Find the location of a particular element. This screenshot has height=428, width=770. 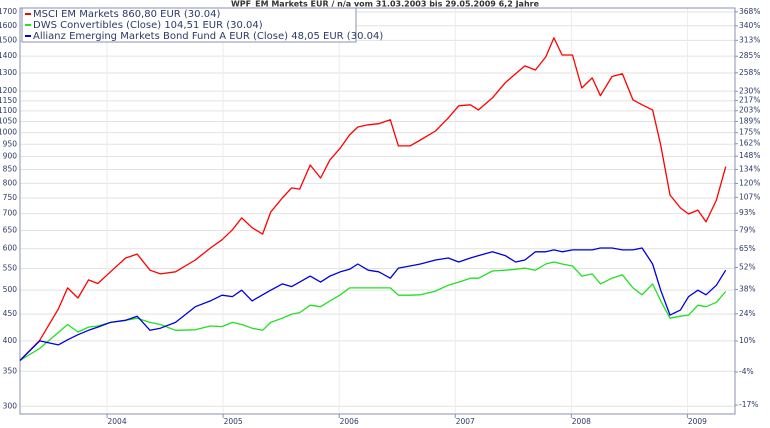

legend-label: MSCI EM Markets 860,80 EUR (30.04) is located at coordinates (126, 14).